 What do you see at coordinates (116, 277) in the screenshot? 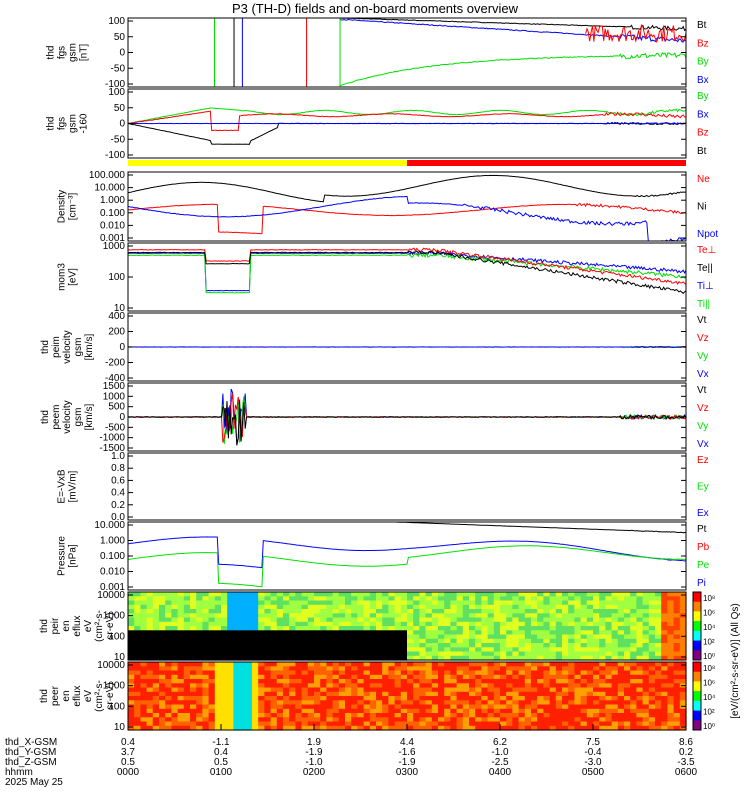
I see `temp-yticklabel-1: 100` at bounding box center [116, 277].